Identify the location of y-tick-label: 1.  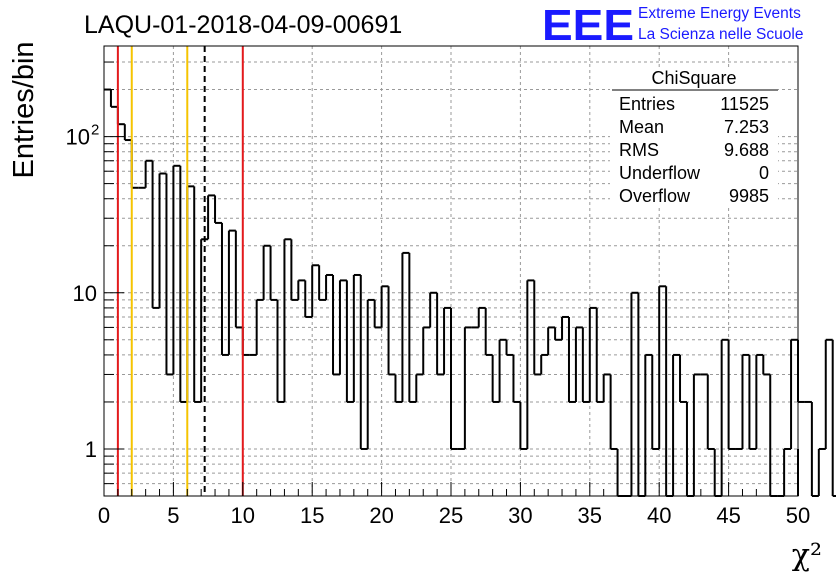
(91, 449).